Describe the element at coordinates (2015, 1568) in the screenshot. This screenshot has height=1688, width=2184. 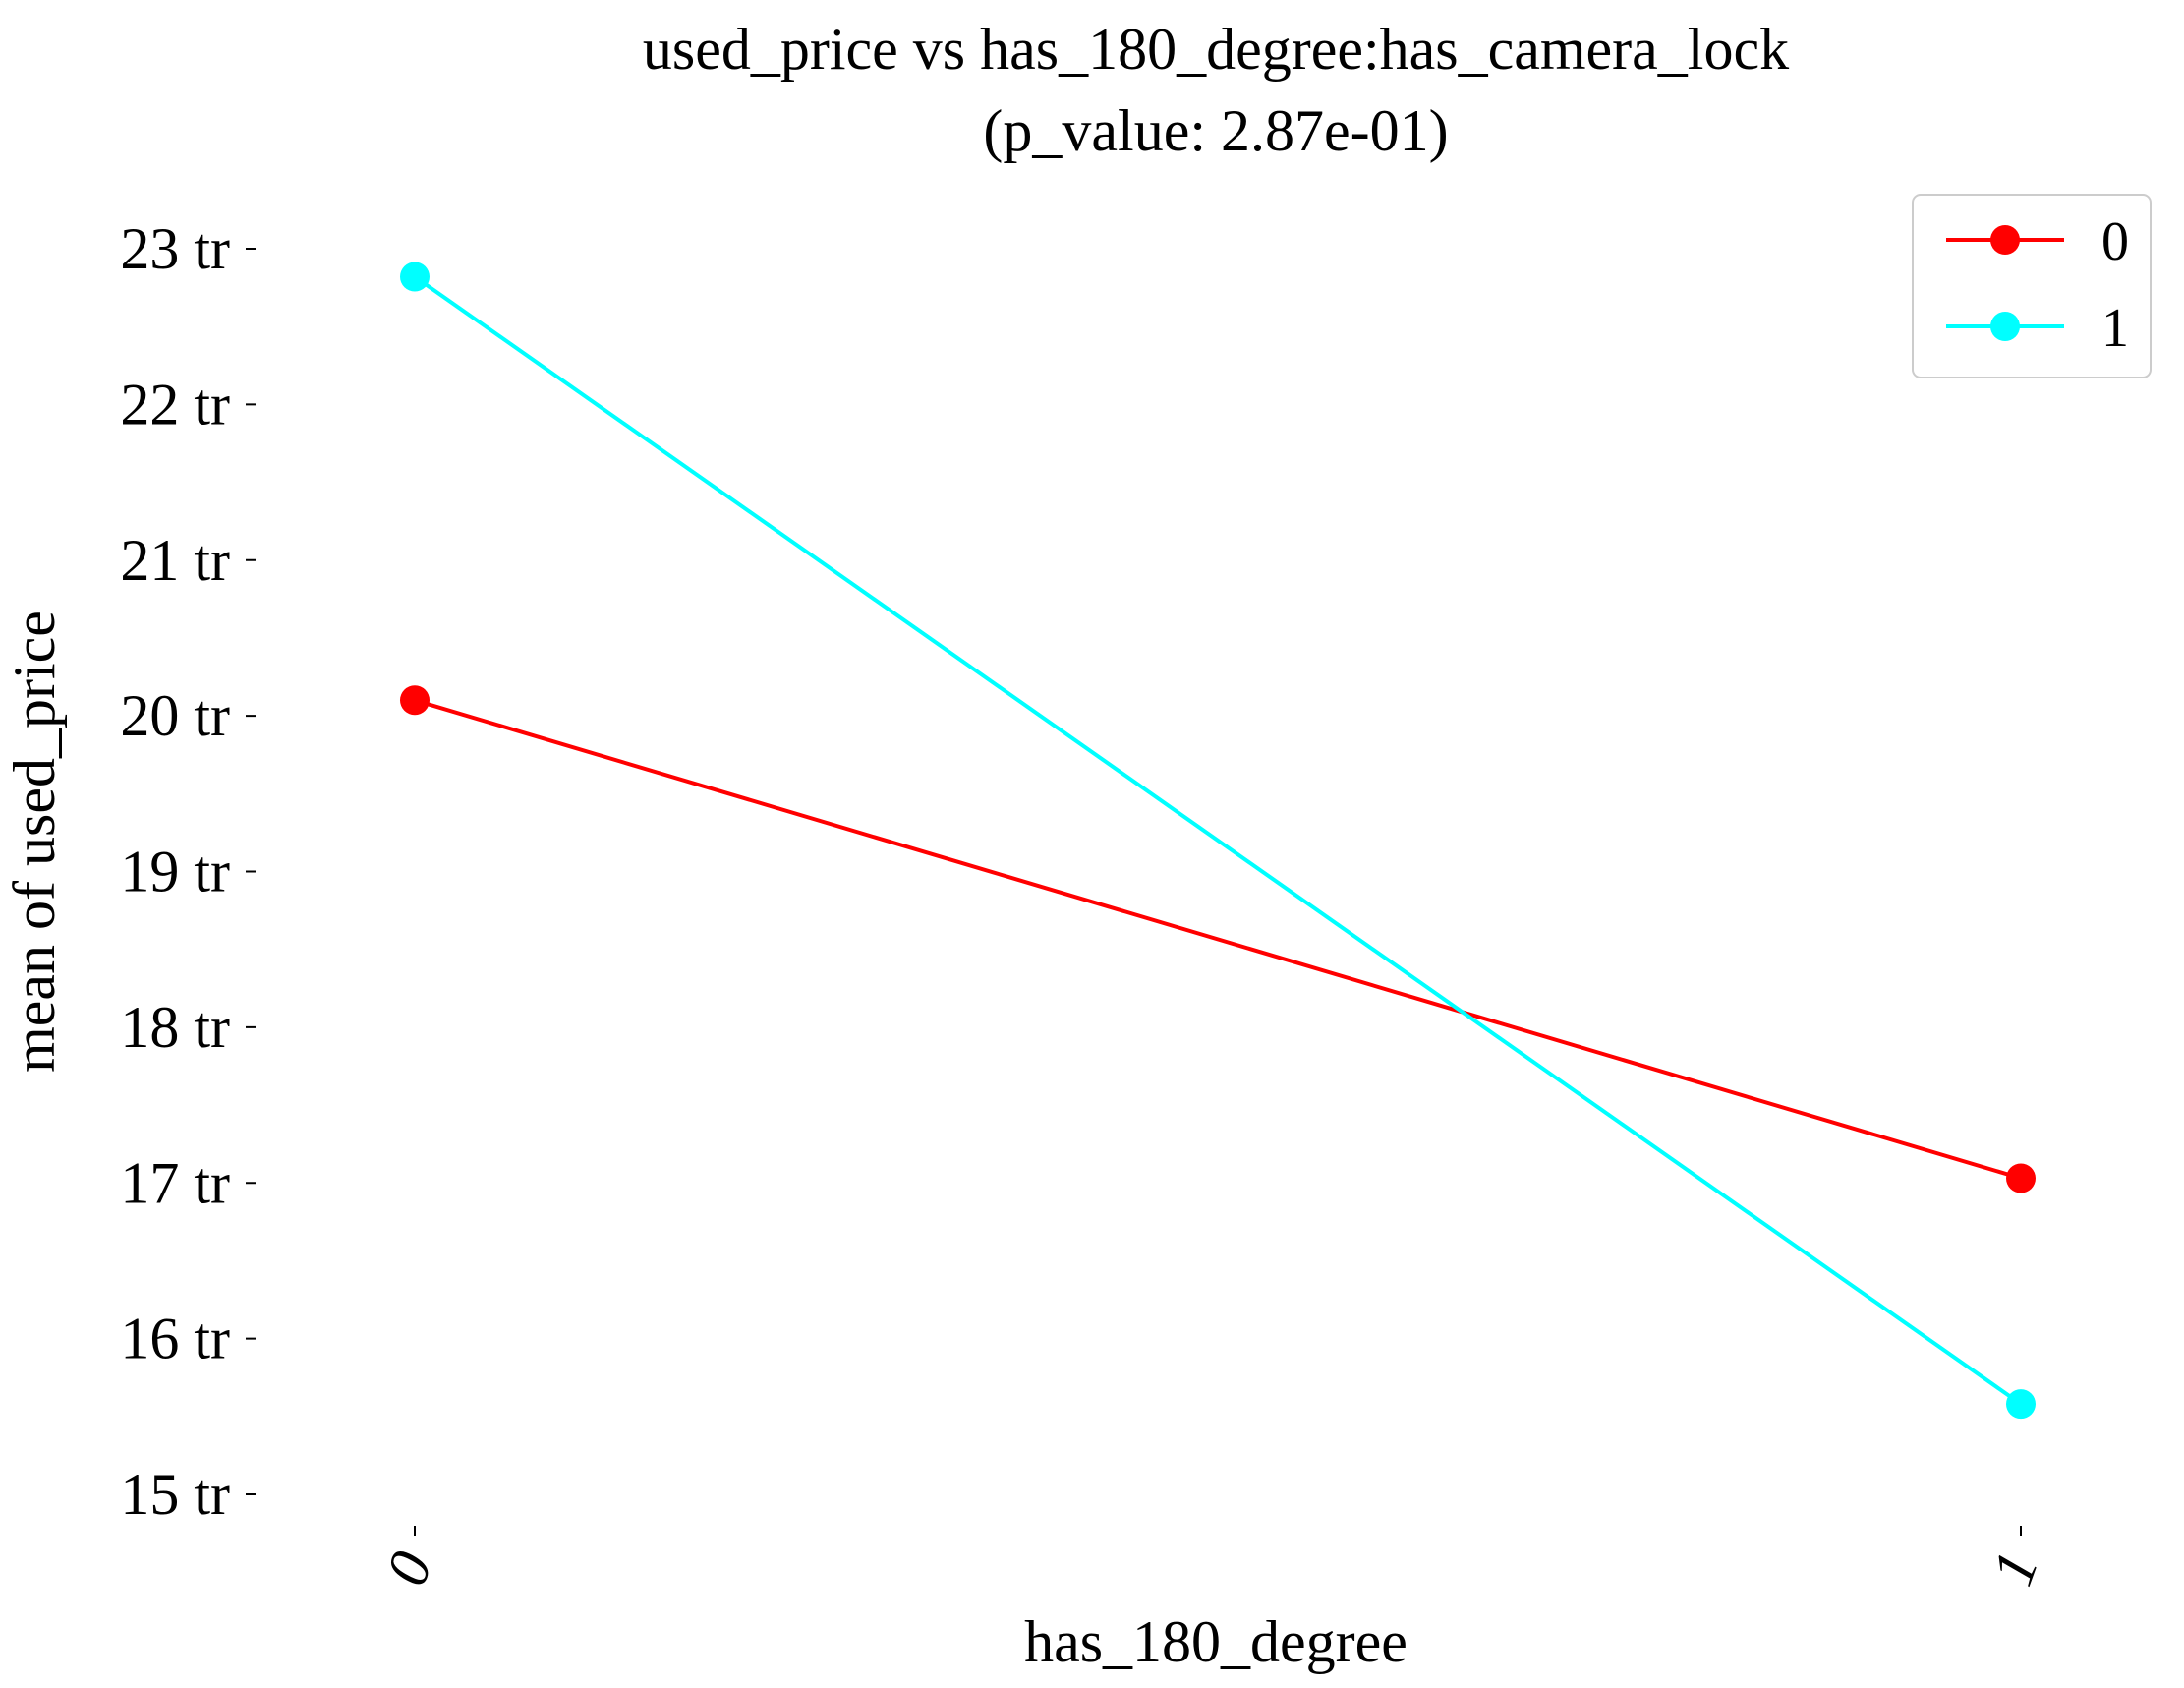
I see `x-tick-label: 1` at that location.